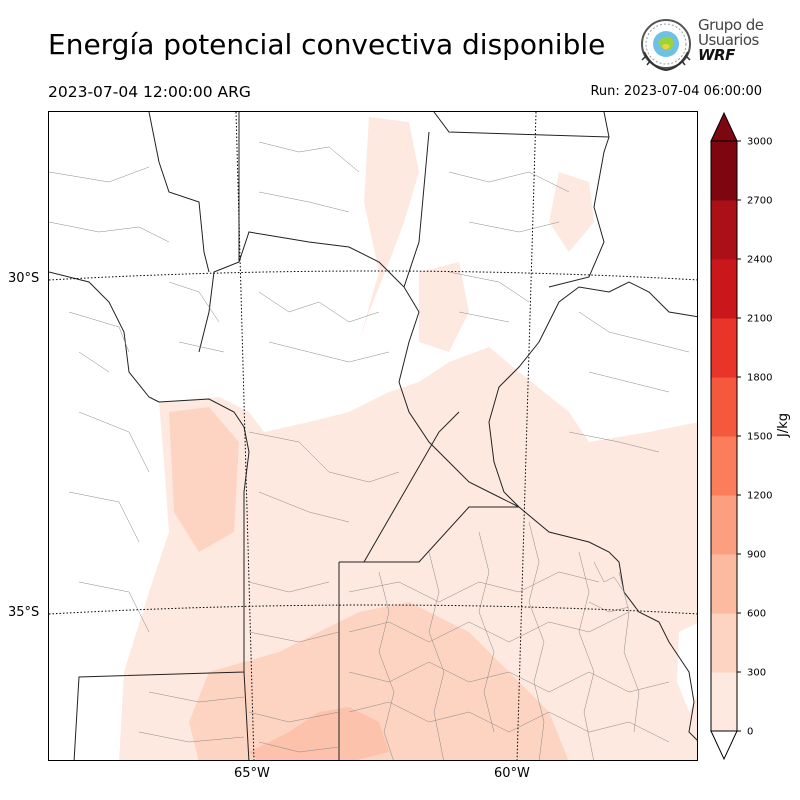 The image size is (800, 800). Describe the element at coordinates (724, 126) in the screenshot. I see `colorbar-extend-max` at that location.